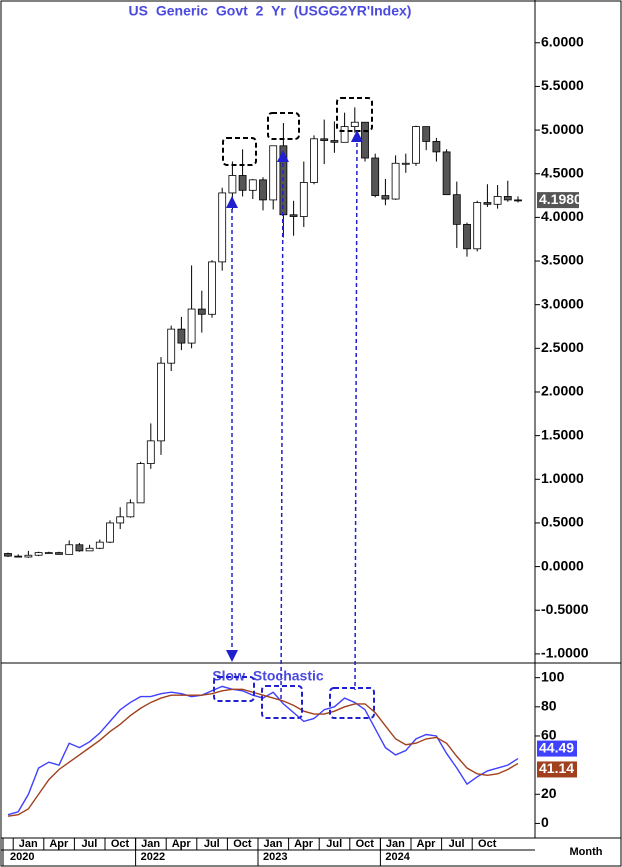 This screenshot has width=622, height=867. I want to click on panel-title: Slow Stochastic, so click(268, 676).